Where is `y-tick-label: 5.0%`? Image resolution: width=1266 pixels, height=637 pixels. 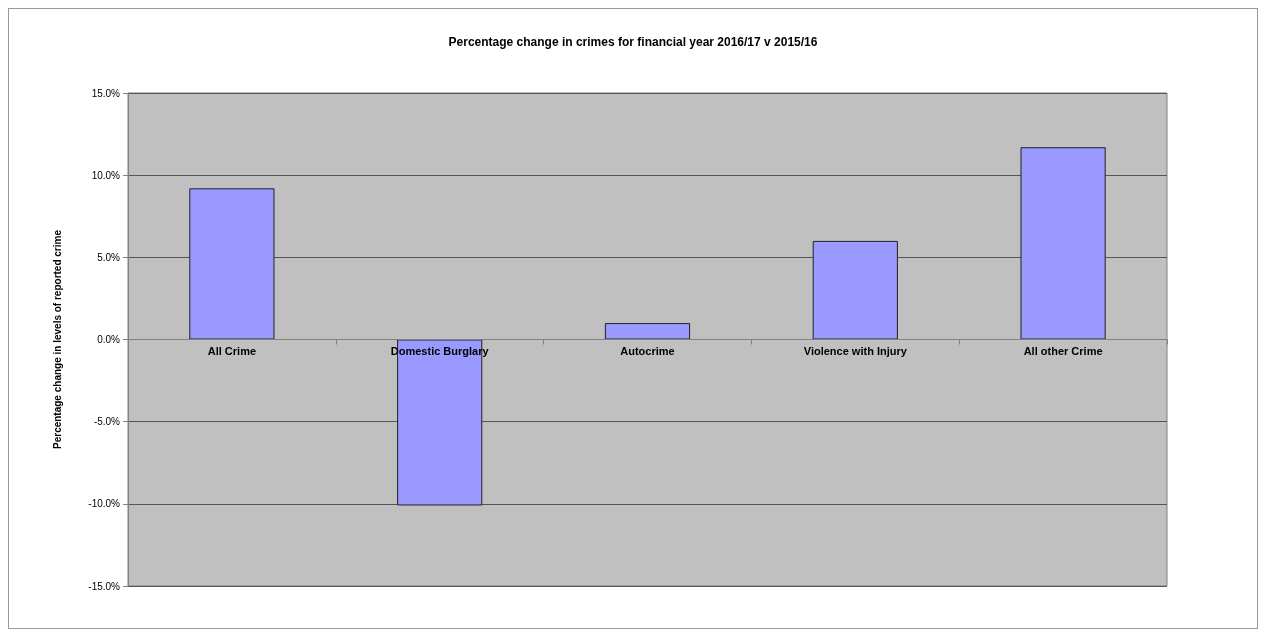
y-tick-label: 5.0% is located at coordinates (109, 257).